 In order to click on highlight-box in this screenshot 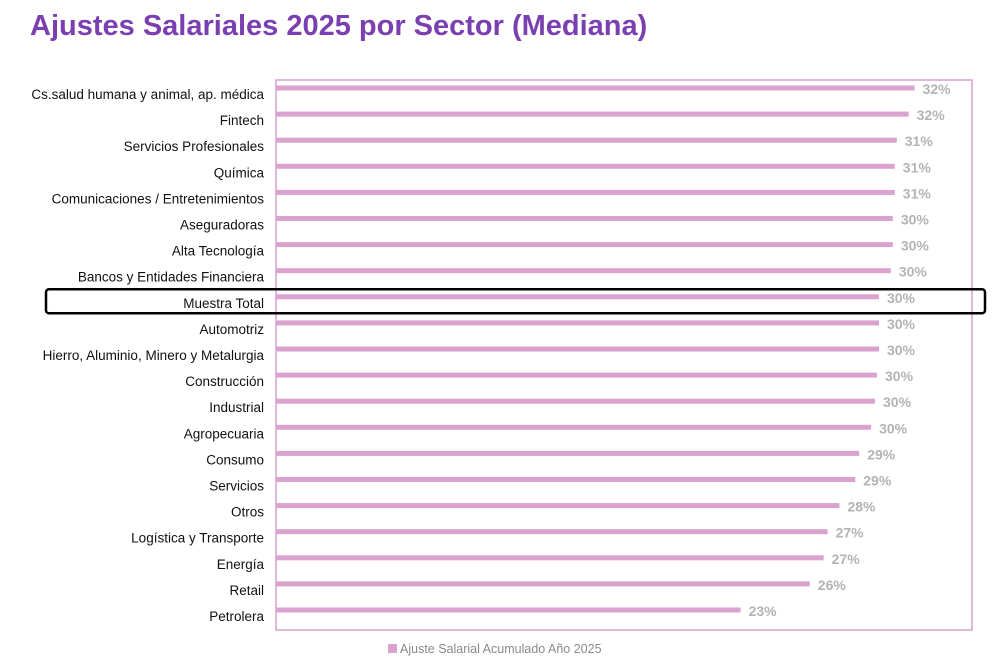, I will do `click(515, 301)`.